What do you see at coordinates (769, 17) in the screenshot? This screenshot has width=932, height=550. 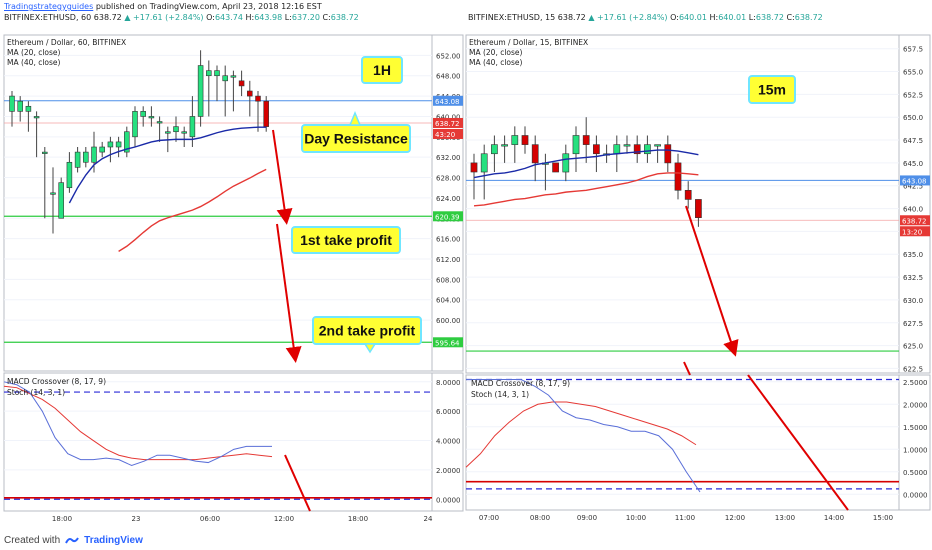 I see `low-value: 638.72` at bounding box center [769, 17].